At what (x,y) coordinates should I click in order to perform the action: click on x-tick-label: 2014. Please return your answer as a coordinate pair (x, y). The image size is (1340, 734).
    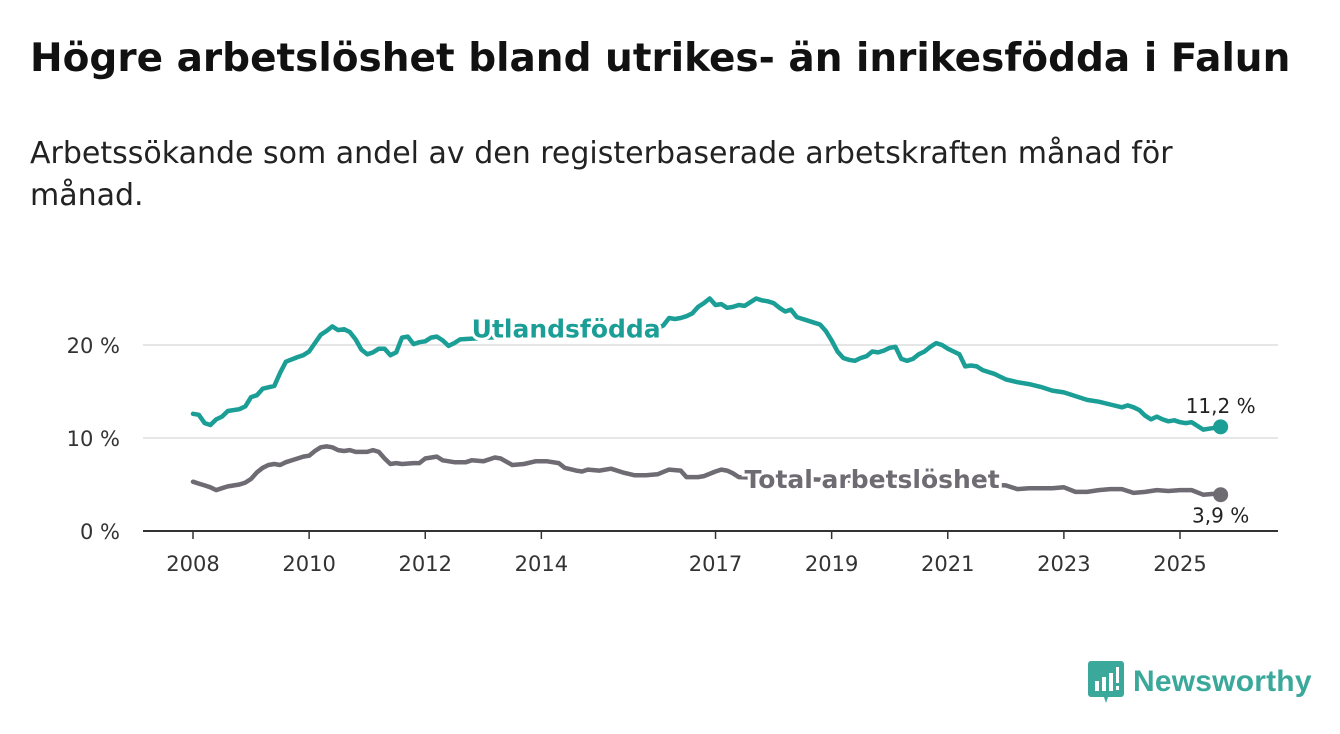
    Looking at the image, I should click on (541, 564).